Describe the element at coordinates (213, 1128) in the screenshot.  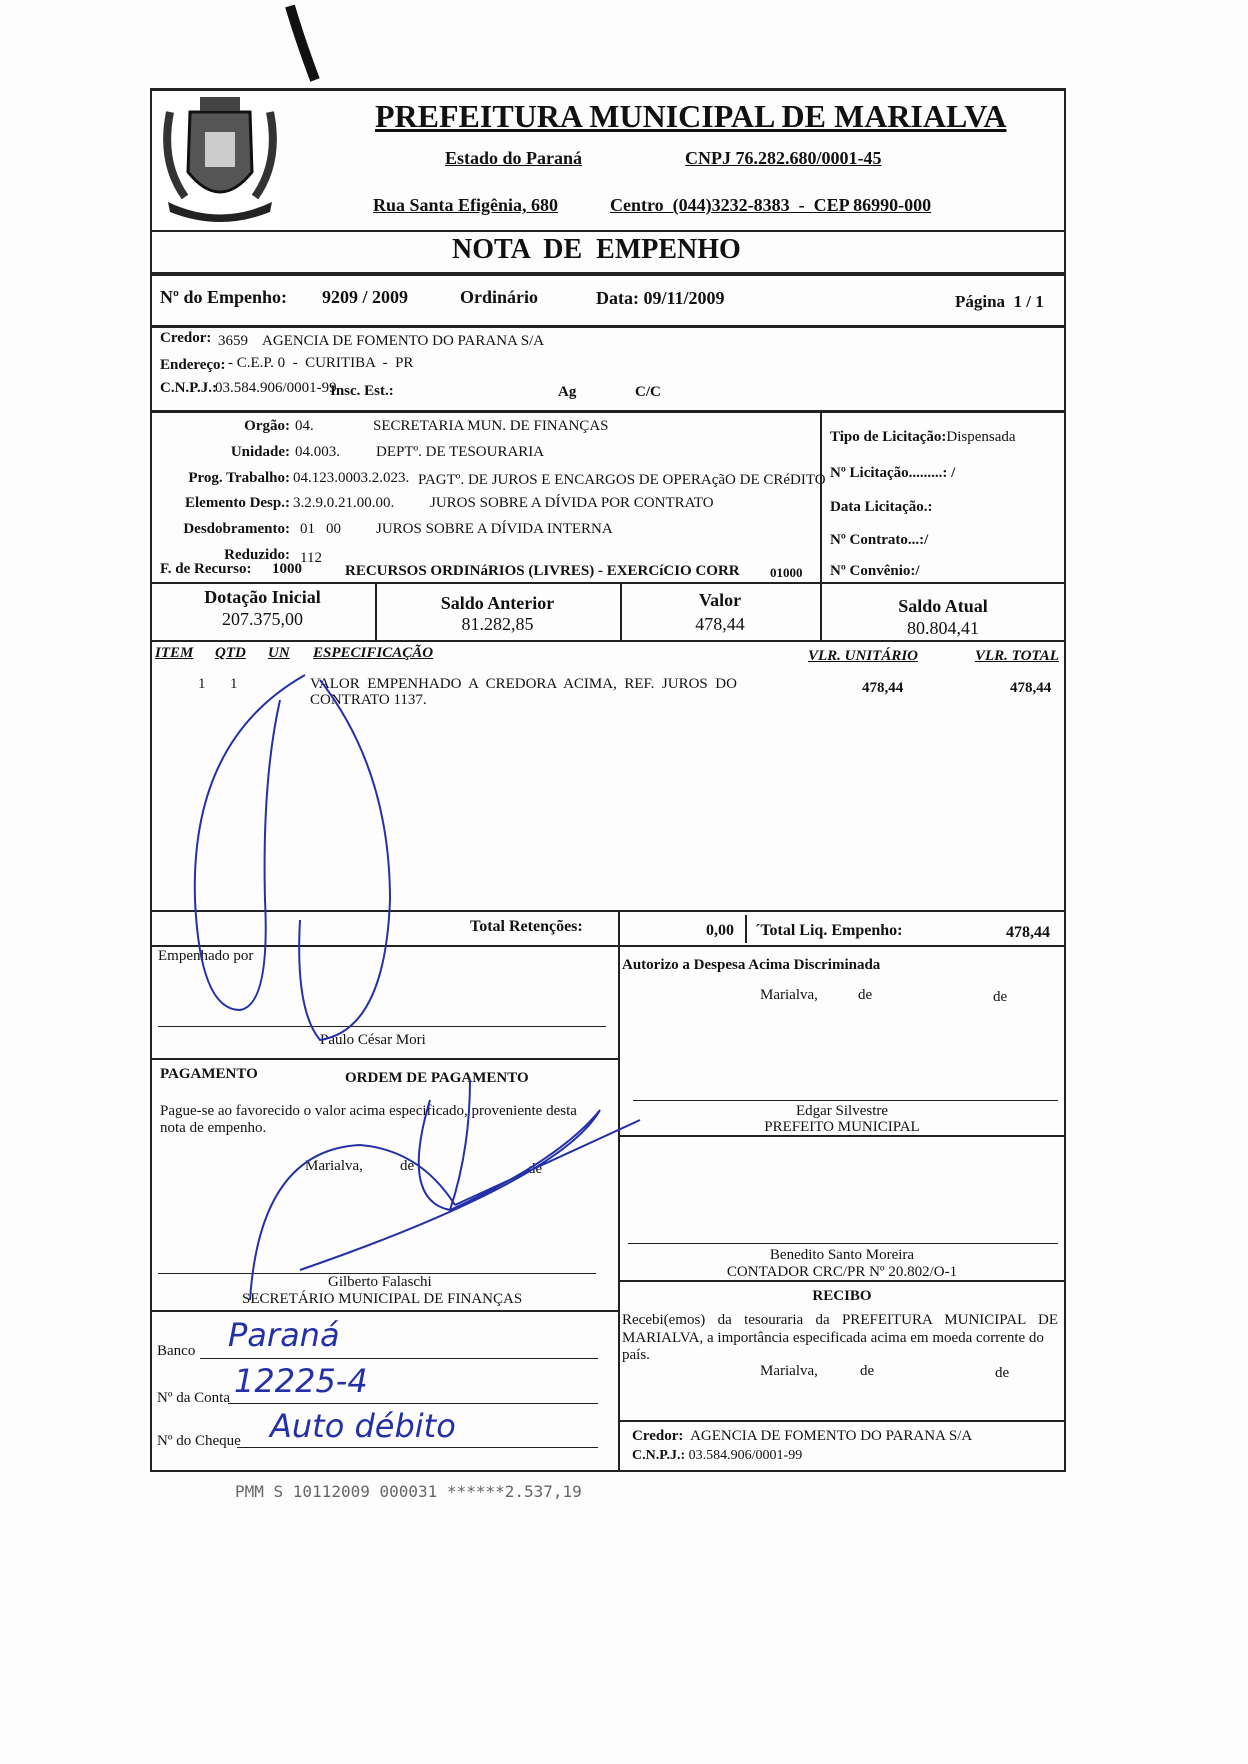
I see `pagamento-text-2: nota de empenho.` at that location.